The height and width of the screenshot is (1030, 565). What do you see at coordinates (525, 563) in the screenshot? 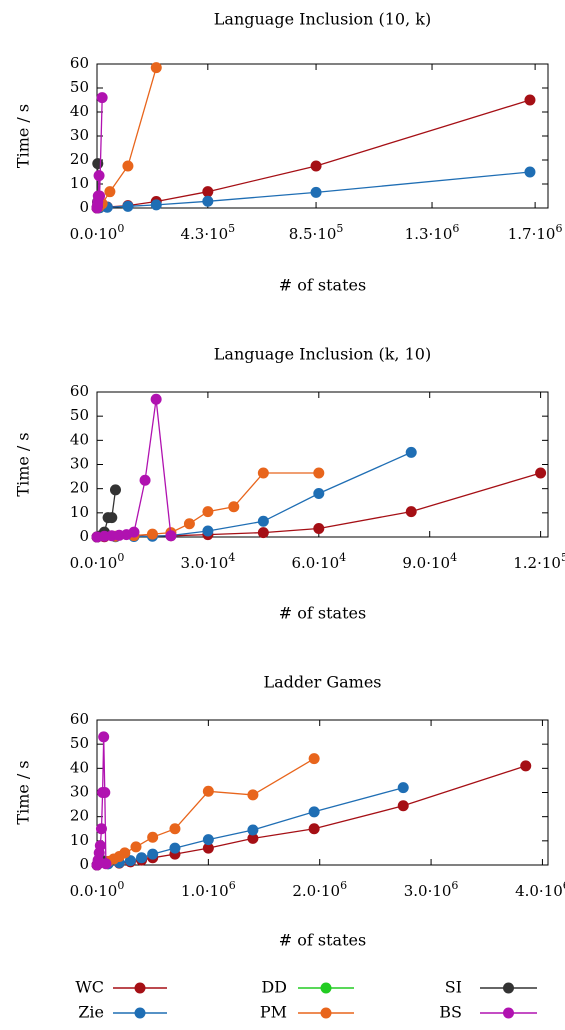
I see `x-tick-mantissa: 1.2` at bounding box center [525, 563].